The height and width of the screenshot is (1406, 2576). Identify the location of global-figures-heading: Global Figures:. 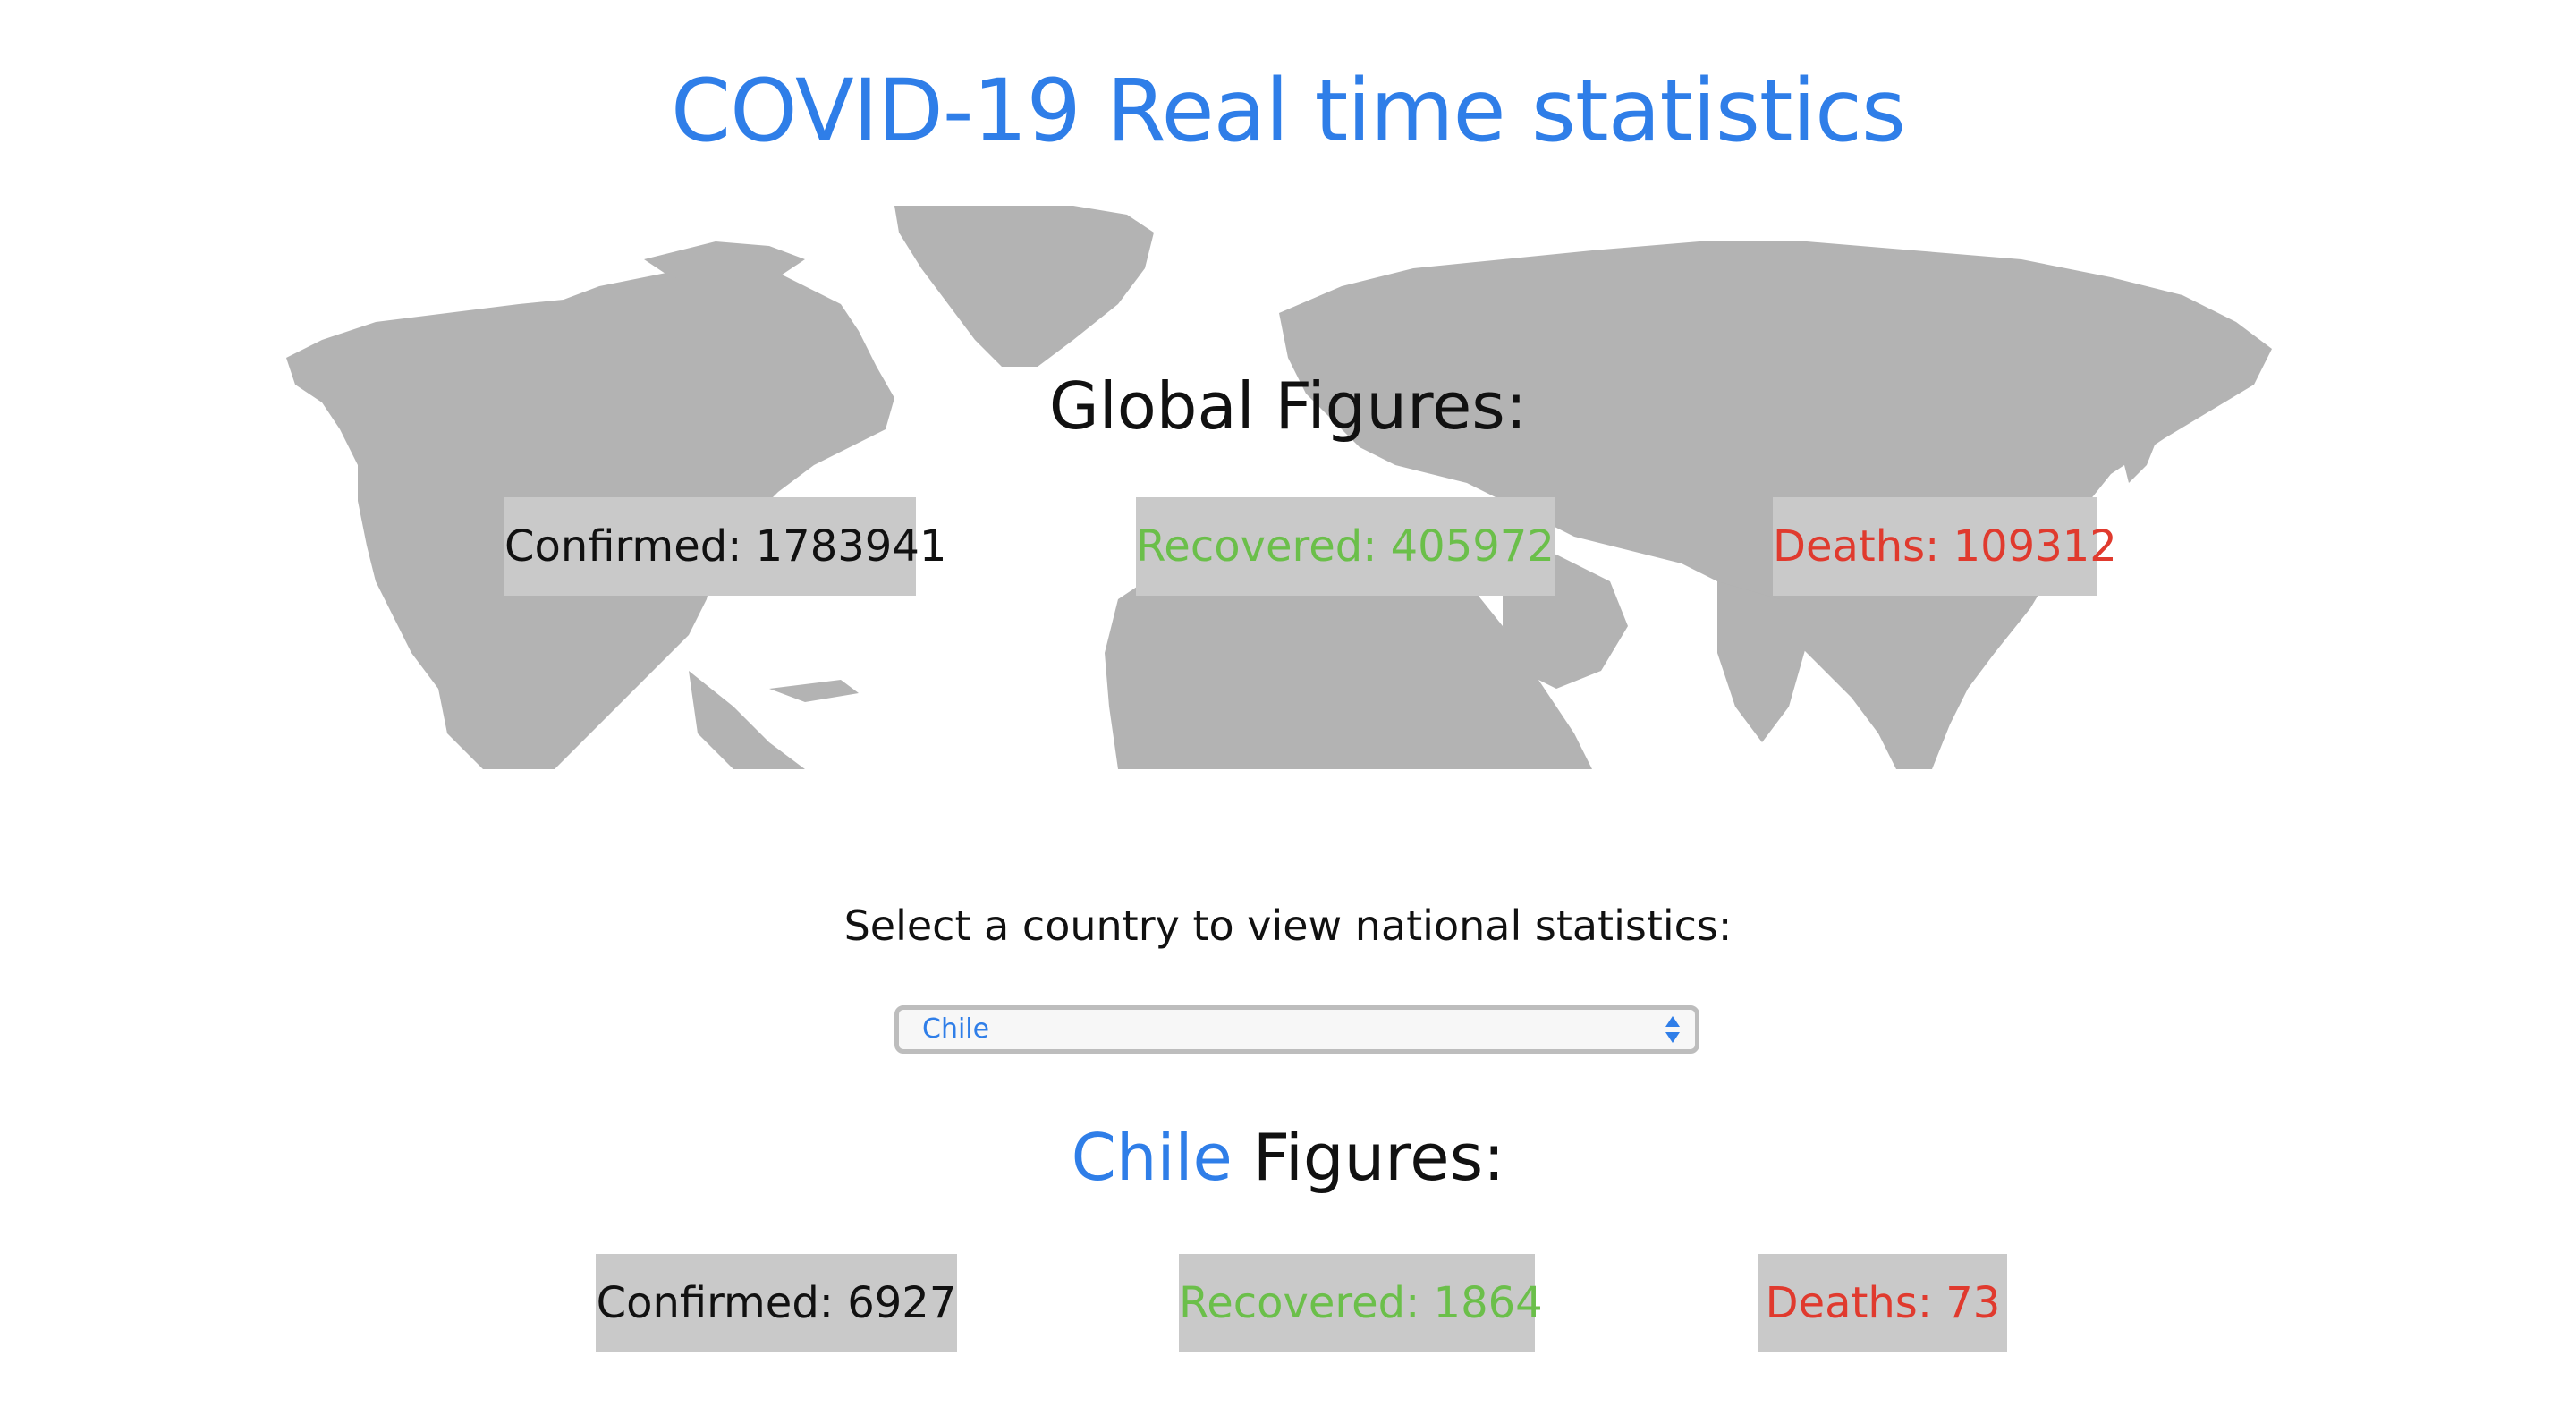
(1288, 406).